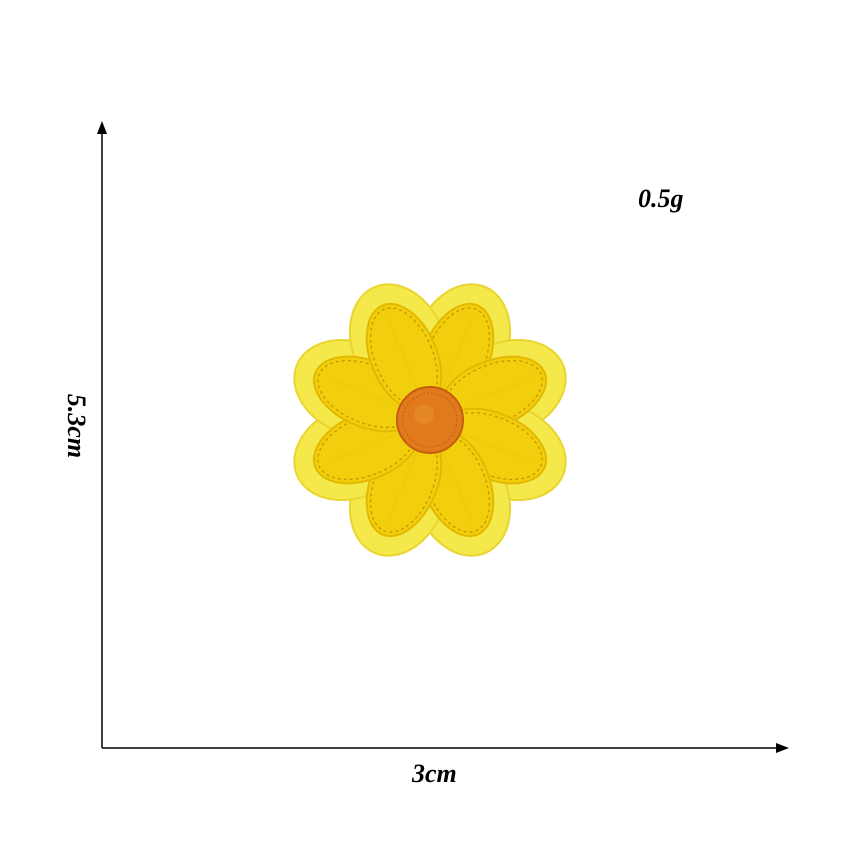  Describe the element at coordinates (102, 127) in the screenshot. I see `vertical-axis-arrow-icon` at that location.